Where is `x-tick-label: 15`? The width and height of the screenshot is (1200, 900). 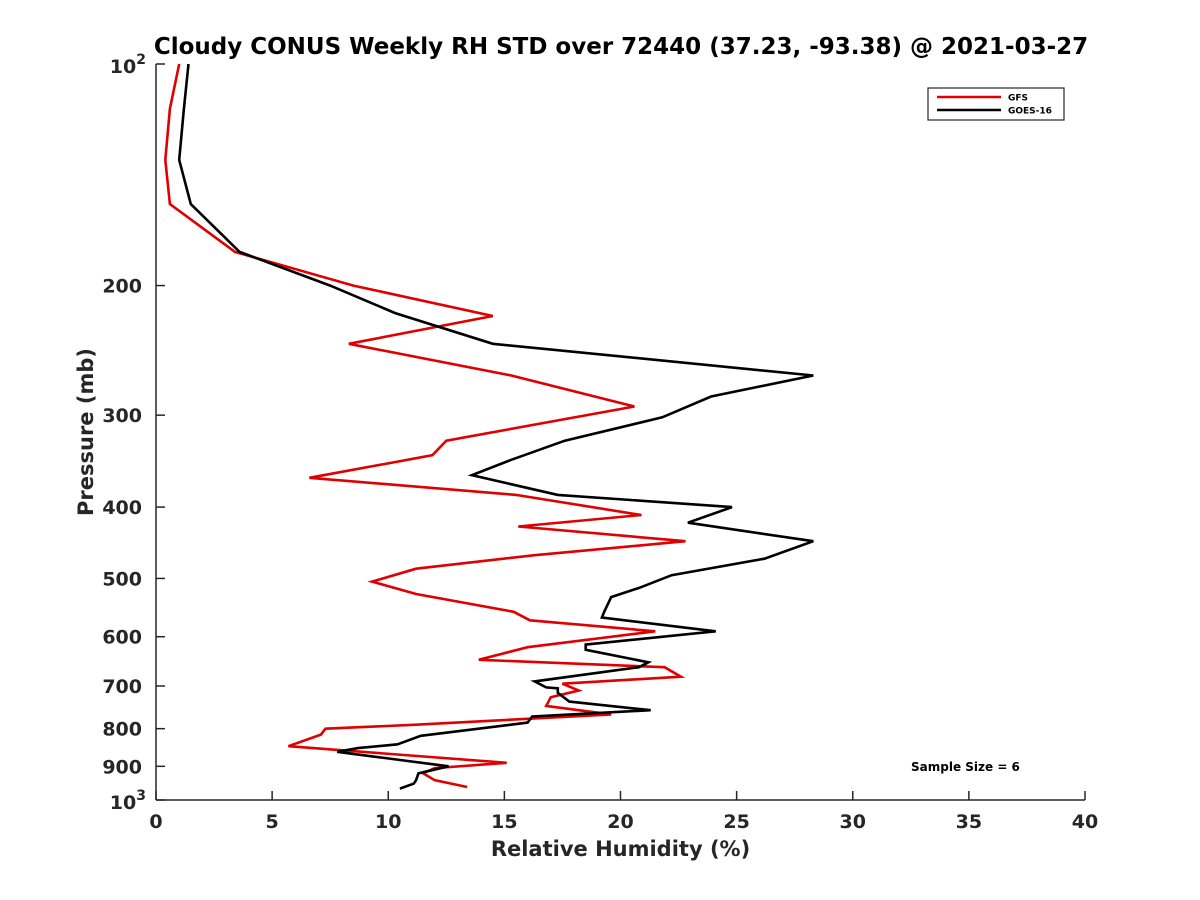 x-tick-label: 15 is located at coordinates (504, 822).